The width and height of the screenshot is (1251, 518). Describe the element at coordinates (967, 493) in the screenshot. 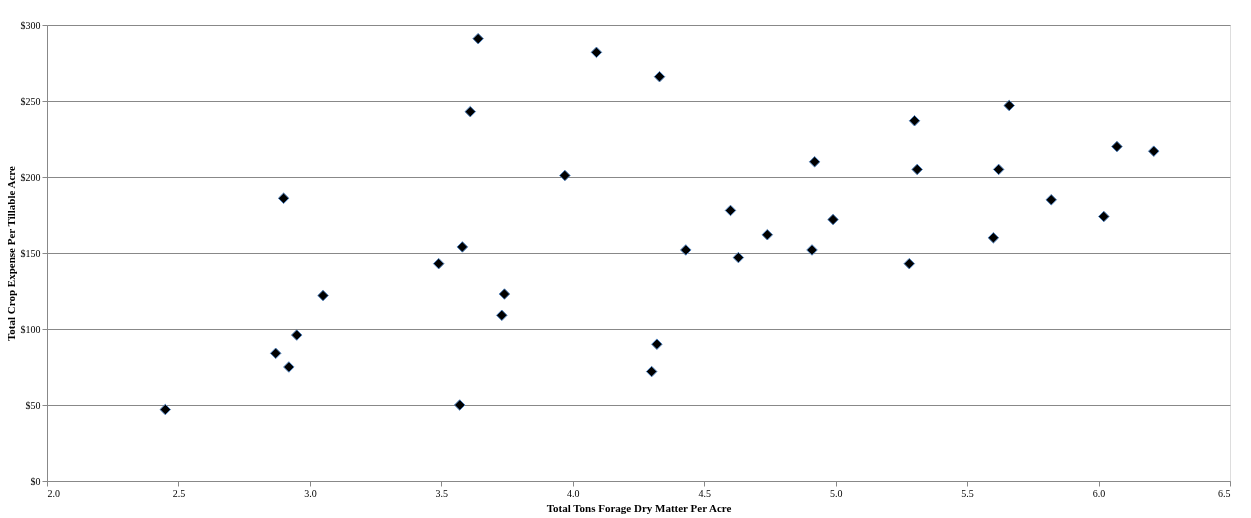

I see `x-tick-label: 5.5` at that location.